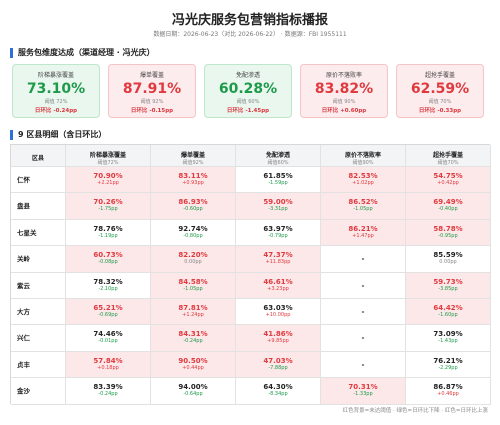 The width and height of the screenshot is (500, 425). I want to click on cell-value: 46.61%, so click(278, 281).